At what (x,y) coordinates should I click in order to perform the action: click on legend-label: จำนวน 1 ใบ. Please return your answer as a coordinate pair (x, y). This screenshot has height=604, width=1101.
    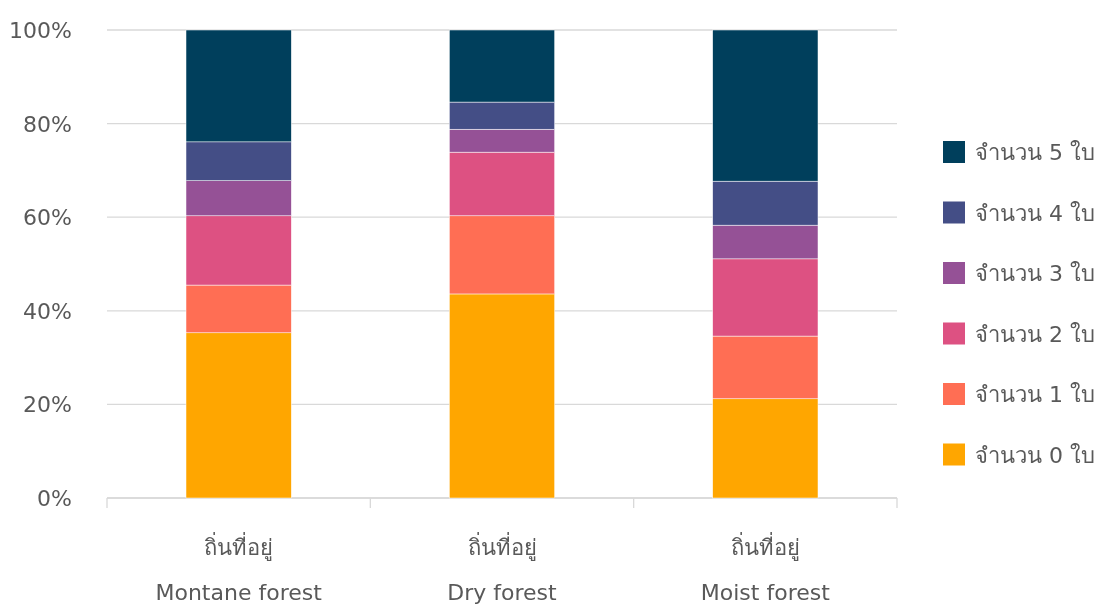
    Looking at the image, I should click on (1035, 394).